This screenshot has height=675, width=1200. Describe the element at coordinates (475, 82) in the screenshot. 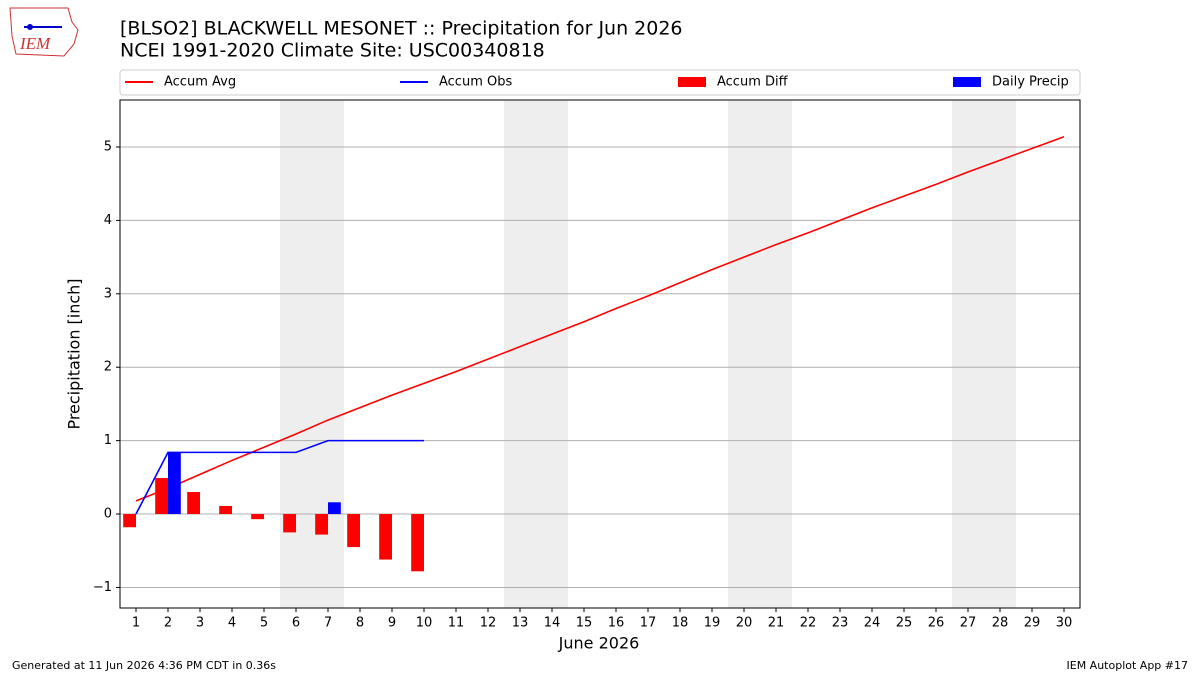

I see `legend-label: Accum Obs` at that location.